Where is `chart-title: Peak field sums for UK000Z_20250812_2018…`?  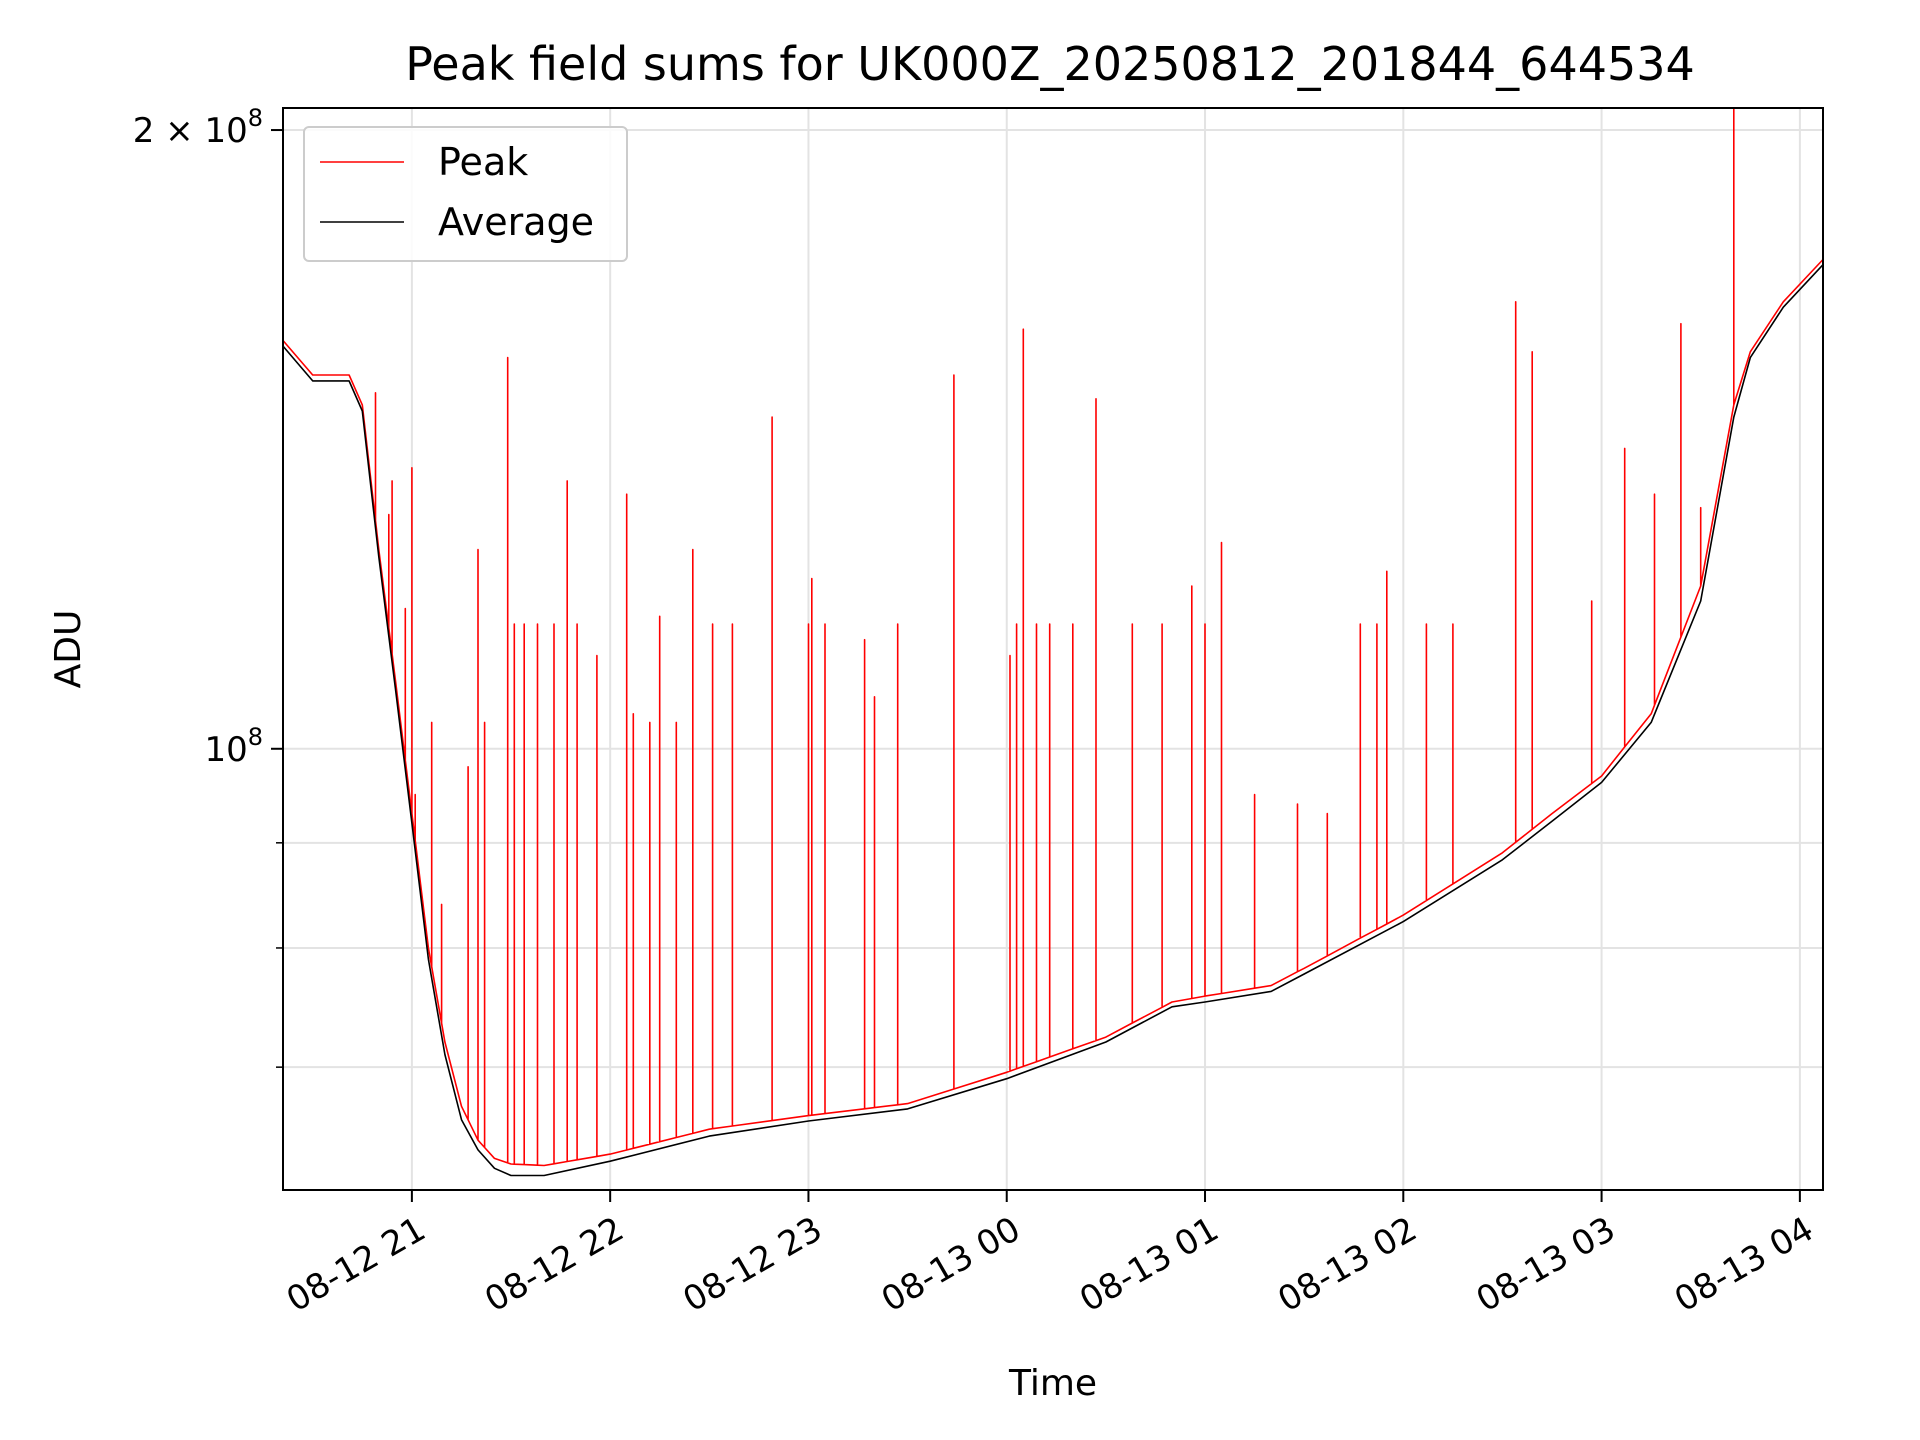 chart-title: Peak field sums for UK000Z_20250812_2018… is located at coordinates (1050, 64).